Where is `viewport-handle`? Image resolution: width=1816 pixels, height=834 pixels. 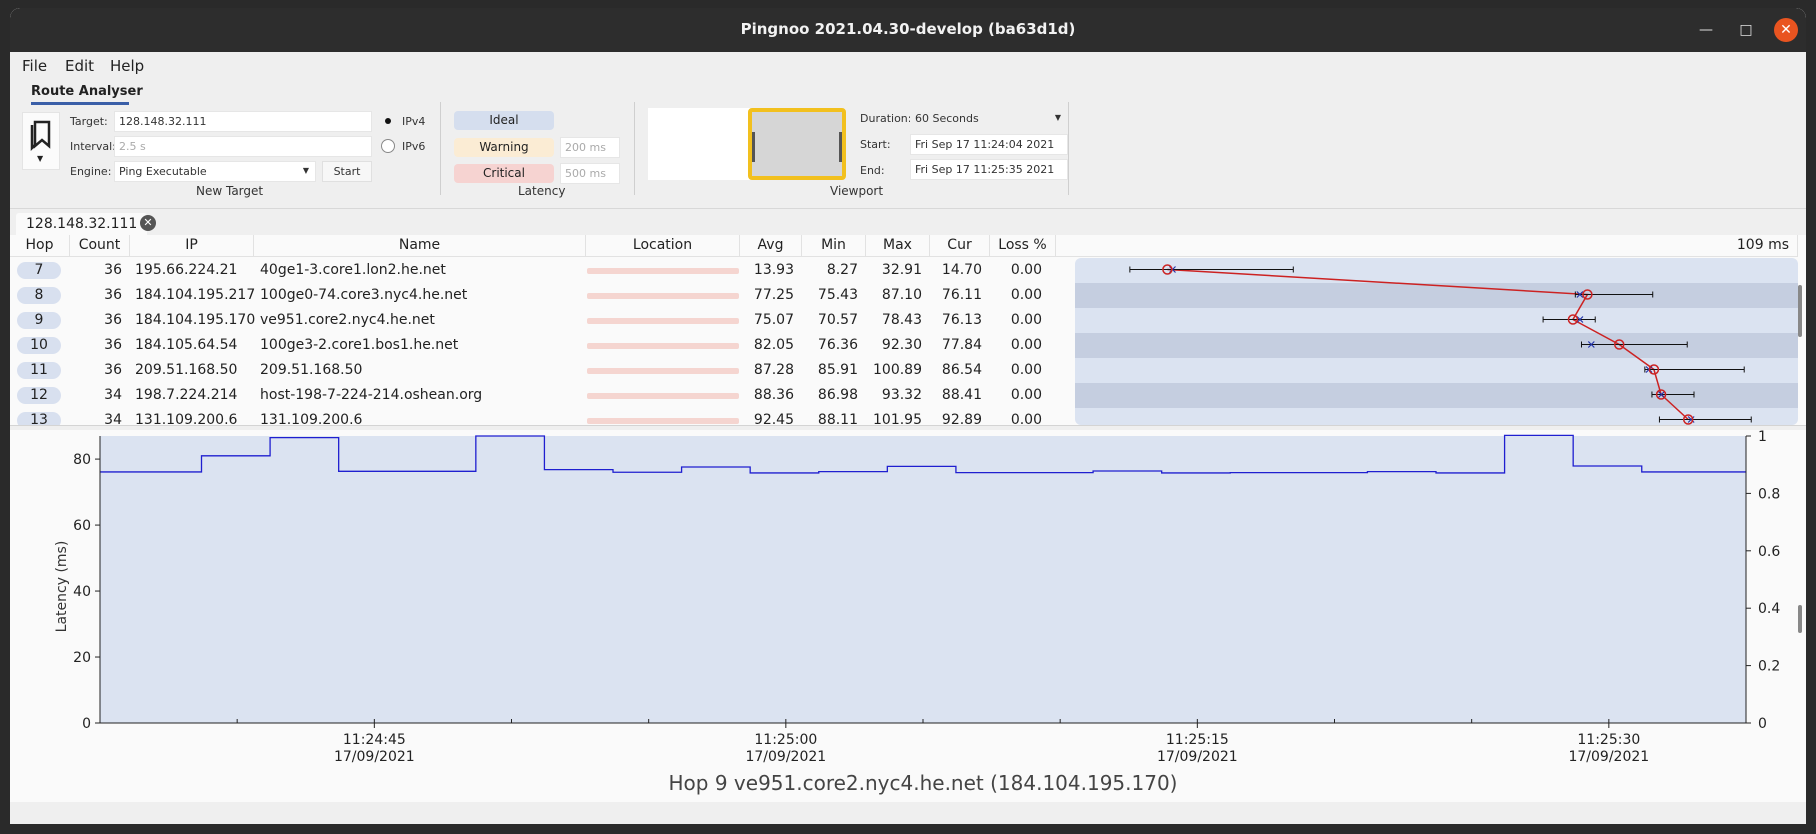
viewport-handle is located at coordinates (797, 144).